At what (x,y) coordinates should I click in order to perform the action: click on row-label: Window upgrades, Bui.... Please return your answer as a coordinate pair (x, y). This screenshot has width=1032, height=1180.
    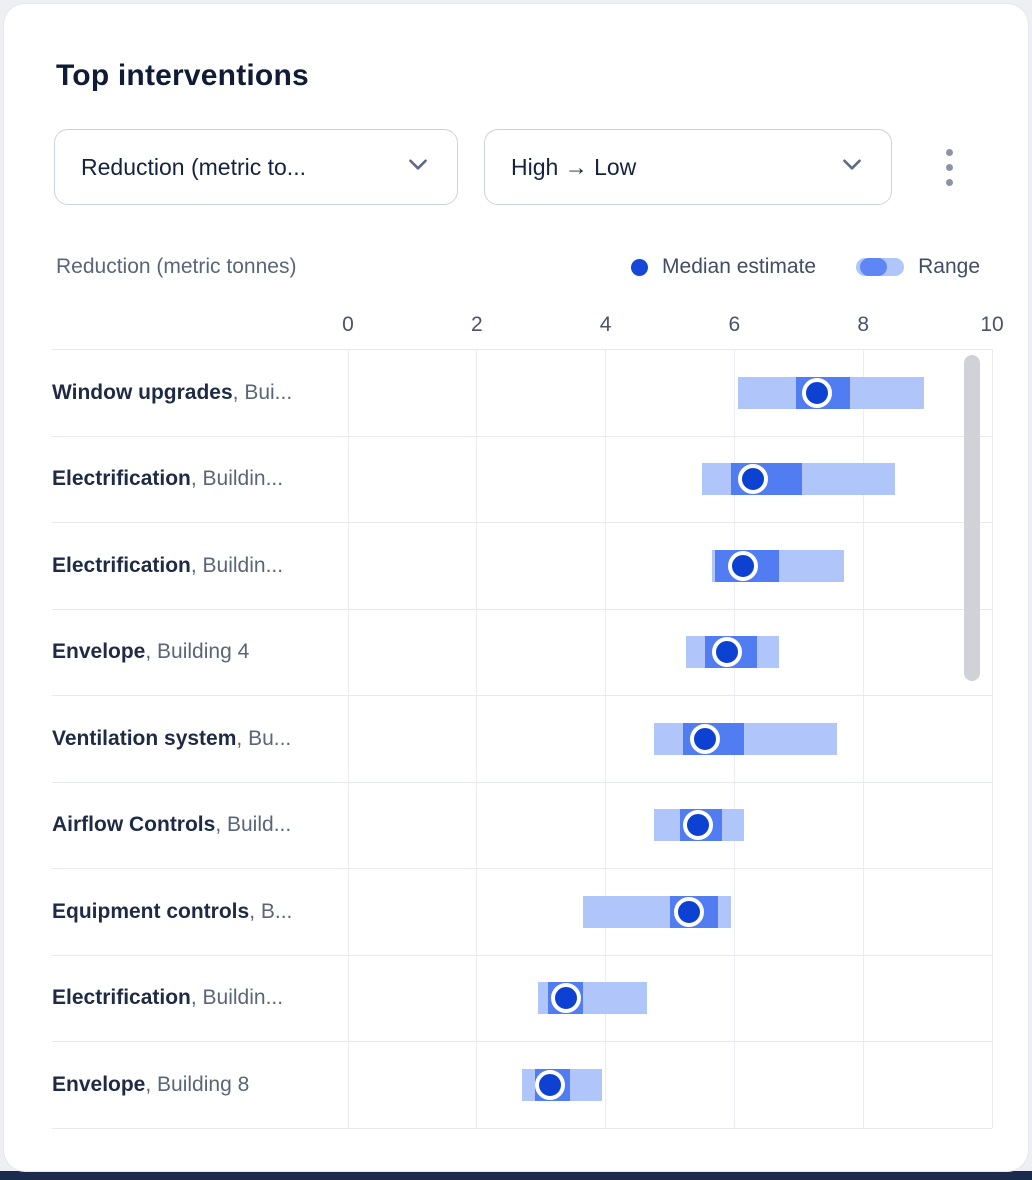
    Looking at the image, I should click on (172, 392).